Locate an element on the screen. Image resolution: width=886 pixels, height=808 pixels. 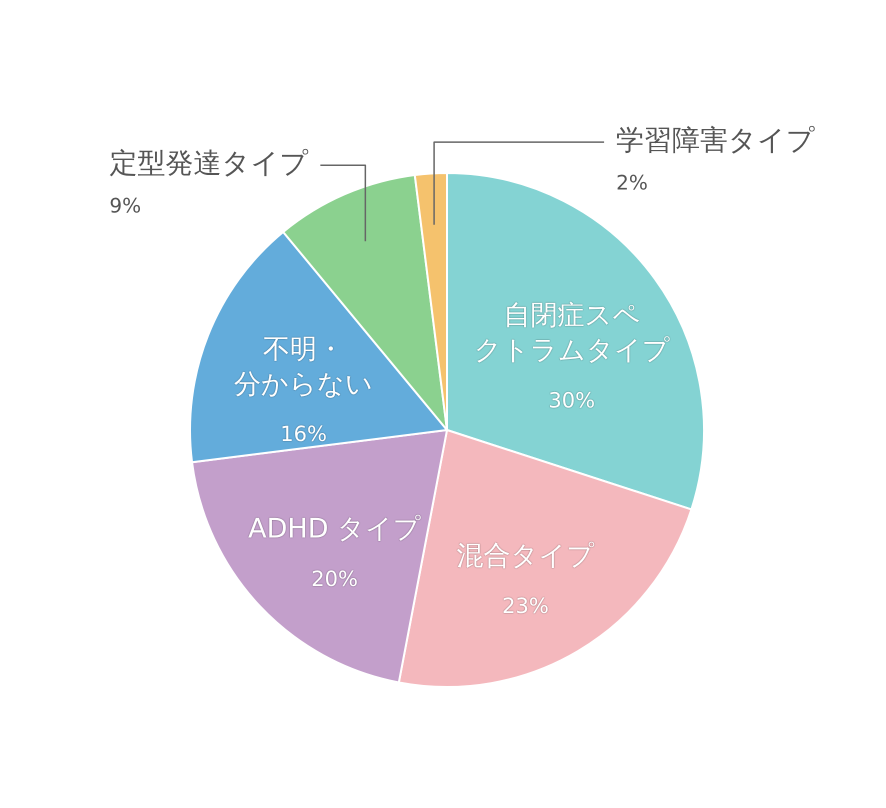
data-label: 16% is located at coordinates (303, 434).